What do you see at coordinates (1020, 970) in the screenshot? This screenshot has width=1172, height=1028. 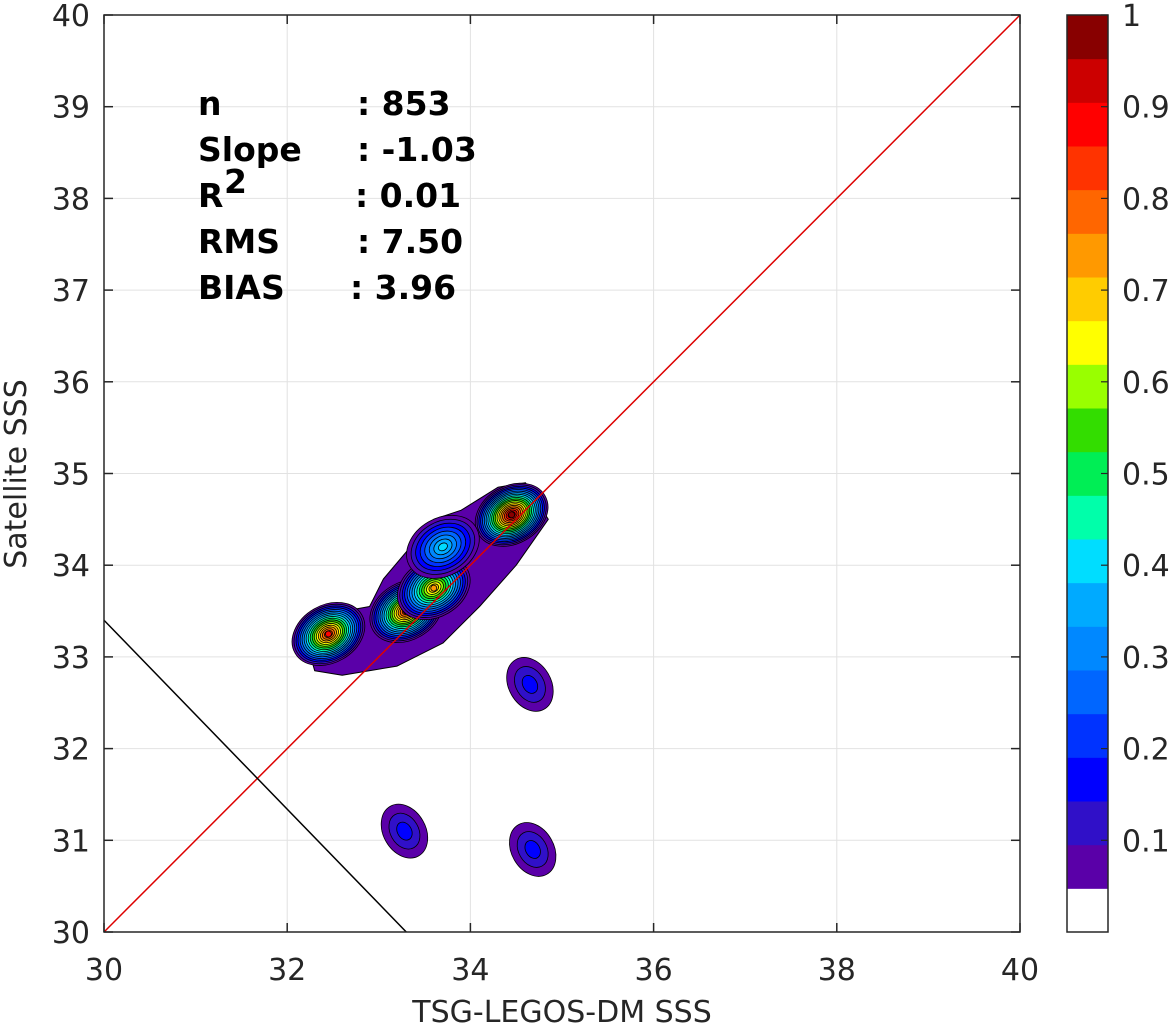 I see `x-tick-label: 40` at bounding box center [1020, 970].